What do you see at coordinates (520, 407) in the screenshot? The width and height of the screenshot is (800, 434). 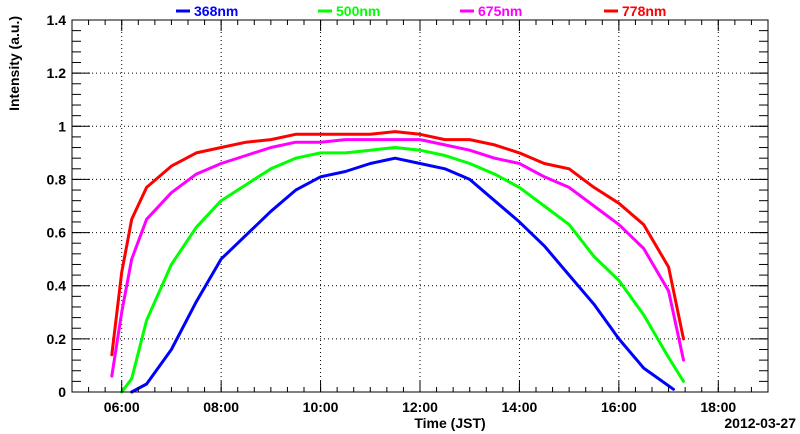 I see `x-tick-label: 14:00` at bounding box center [520, 407].